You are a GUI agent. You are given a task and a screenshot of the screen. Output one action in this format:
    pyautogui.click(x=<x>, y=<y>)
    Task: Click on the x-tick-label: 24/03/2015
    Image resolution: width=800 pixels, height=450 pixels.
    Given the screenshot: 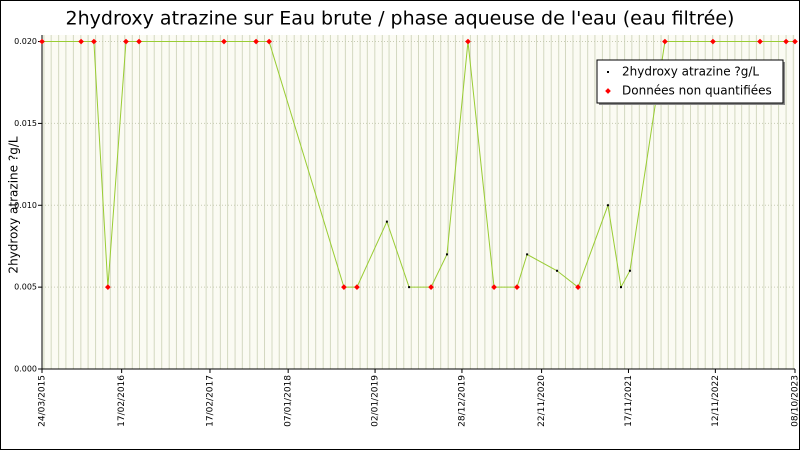 What is the action you would take?
    pyautogui.click(x=43, y=401)
    